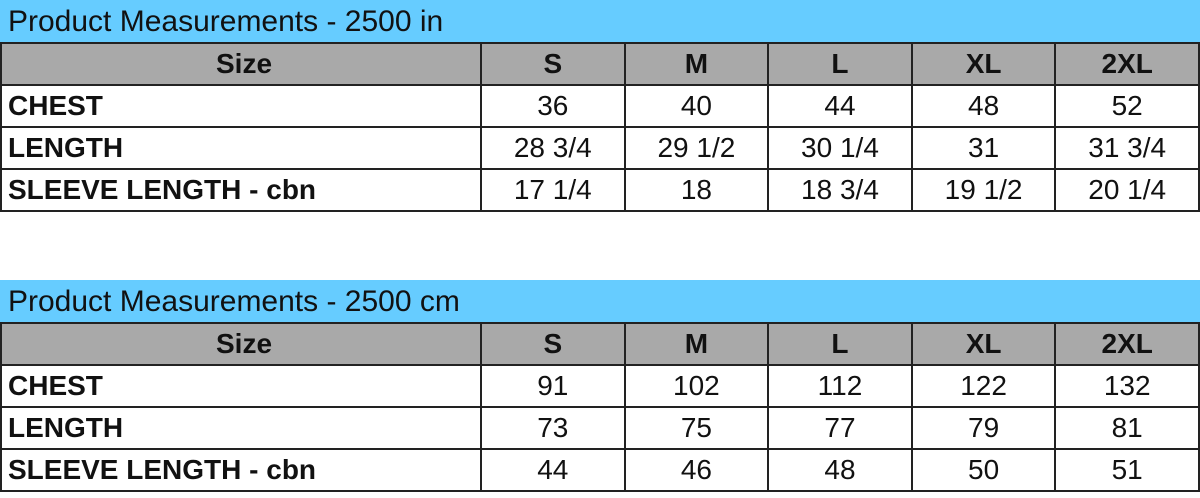 The width and height of the screenshot is (1200, 498). I want to click on cell: 18, so click(696, 190).